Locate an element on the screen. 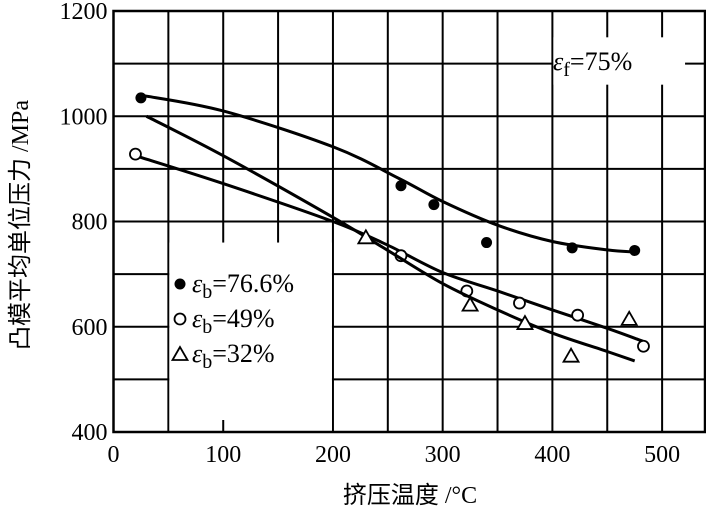  legend-marker-open-circle is located at coordinates (180, 319).